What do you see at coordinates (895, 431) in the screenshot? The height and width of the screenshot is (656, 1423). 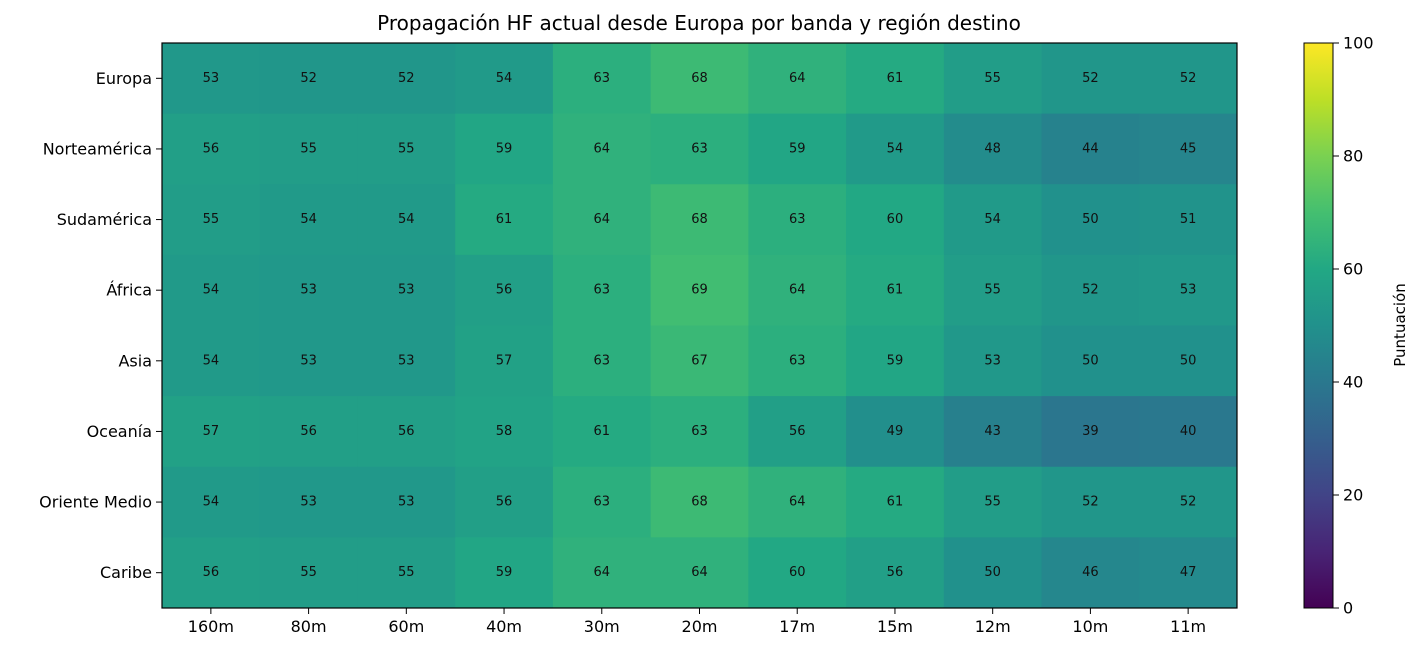 I see `cell-value-label: 49` at bounding box center [895, 431].